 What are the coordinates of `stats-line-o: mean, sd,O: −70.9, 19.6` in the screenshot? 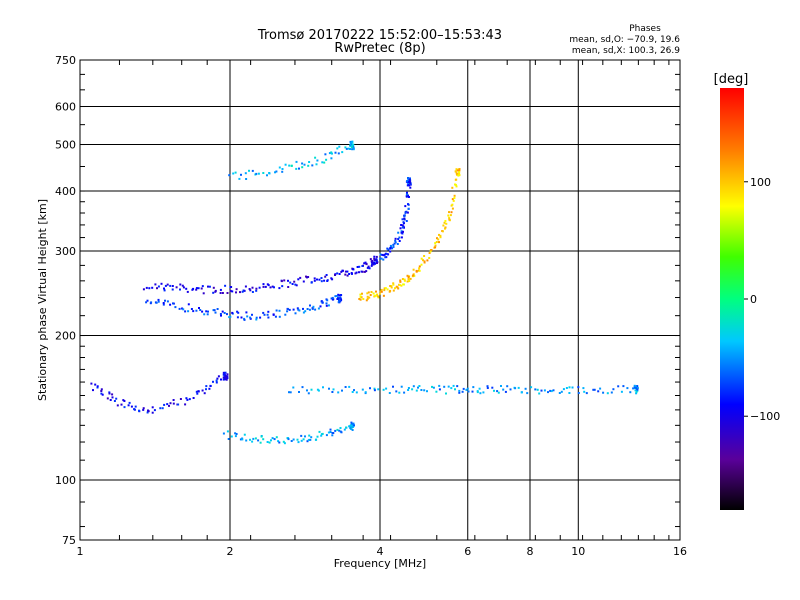 It's located at (624, 40).